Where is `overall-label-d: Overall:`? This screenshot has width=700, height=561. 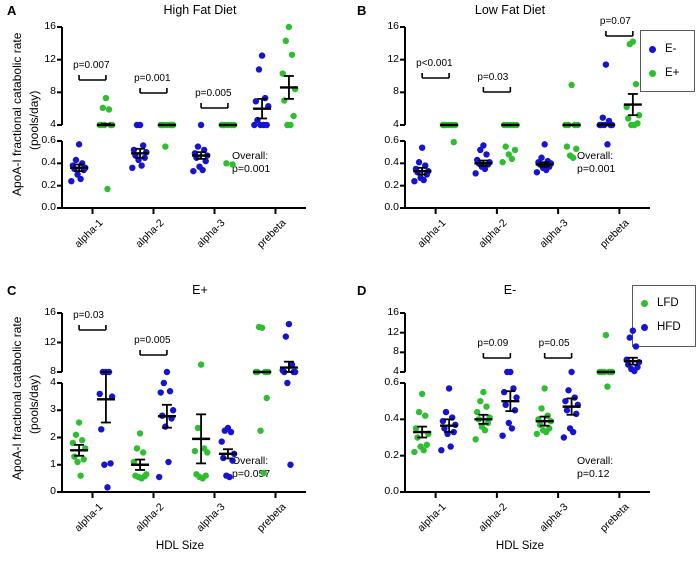
overall-label-d: Overall: is located at coordinates (595, 461).